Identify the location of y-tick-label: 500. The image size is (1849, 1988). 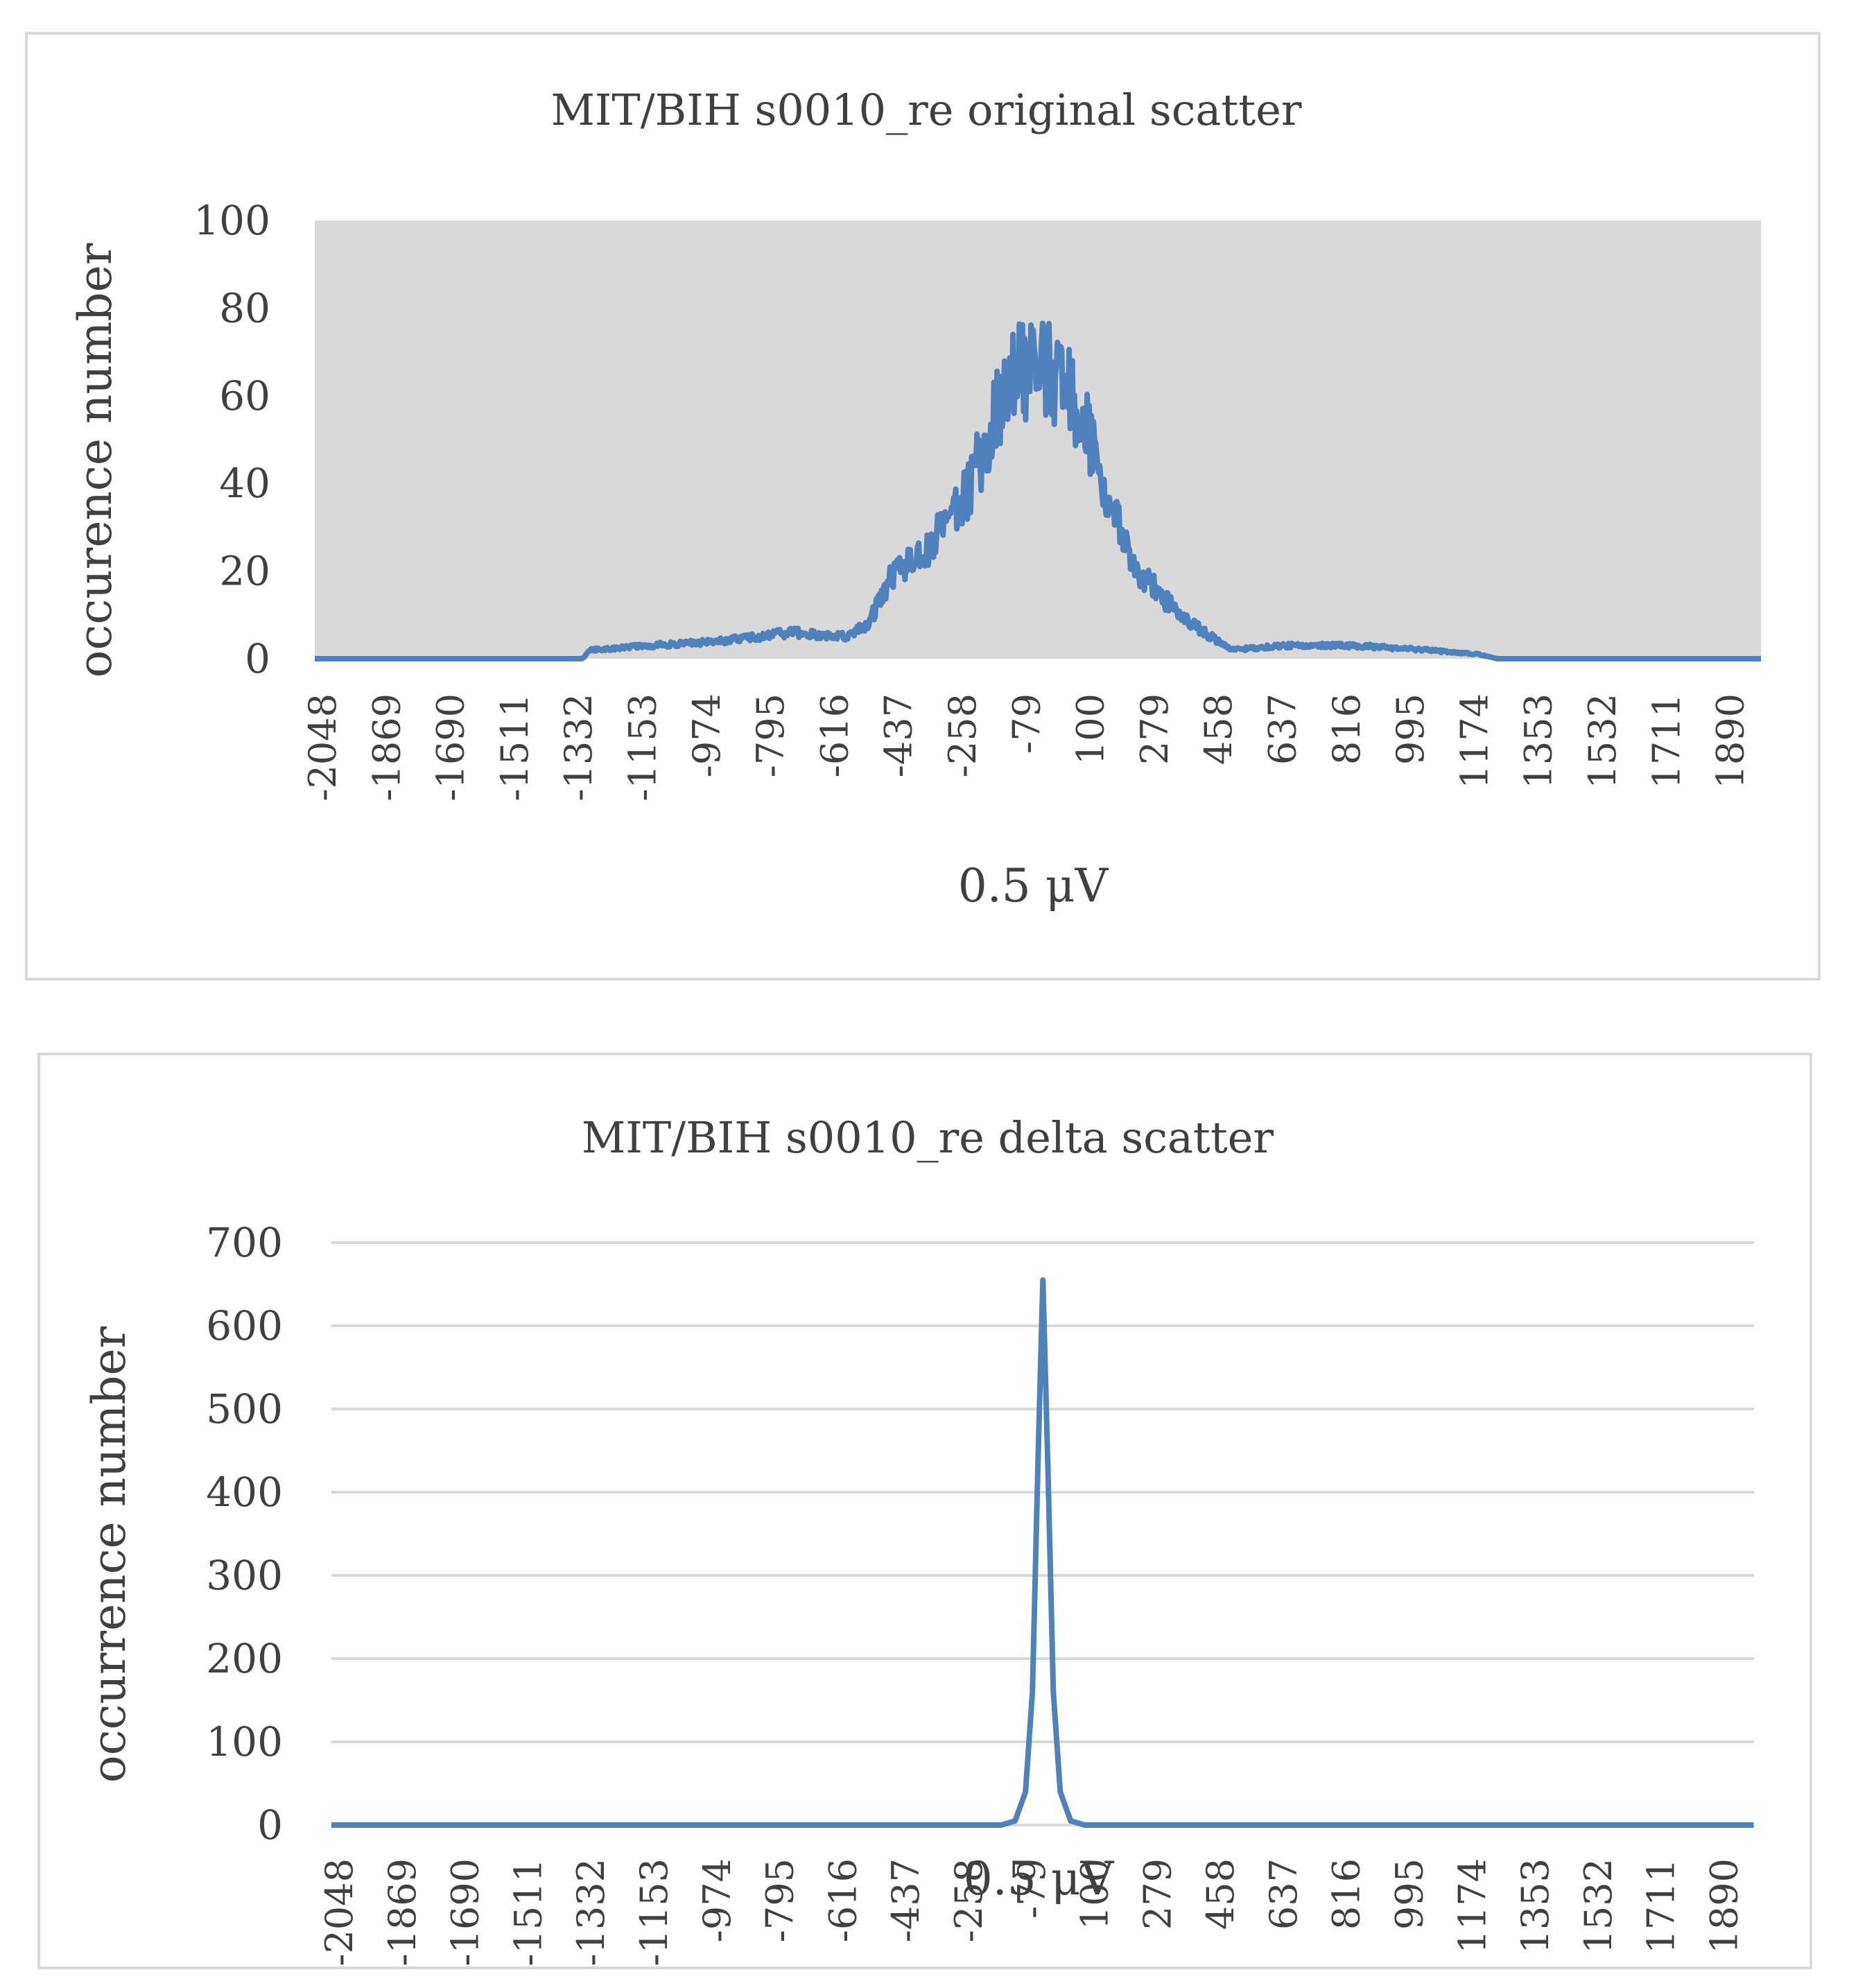
(244, 1409).